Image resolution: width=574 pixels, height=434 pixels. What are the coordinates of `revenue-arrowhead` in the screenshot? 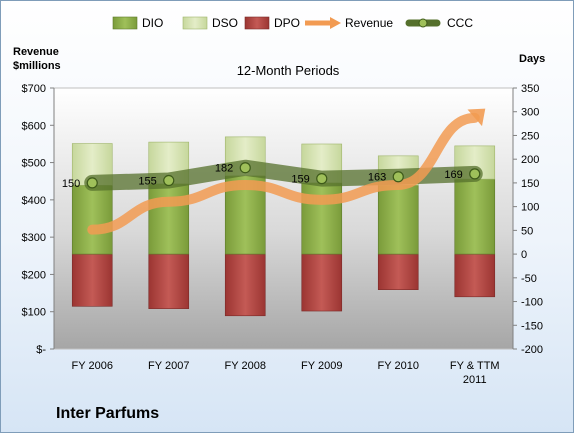 It's located at (476, 117).